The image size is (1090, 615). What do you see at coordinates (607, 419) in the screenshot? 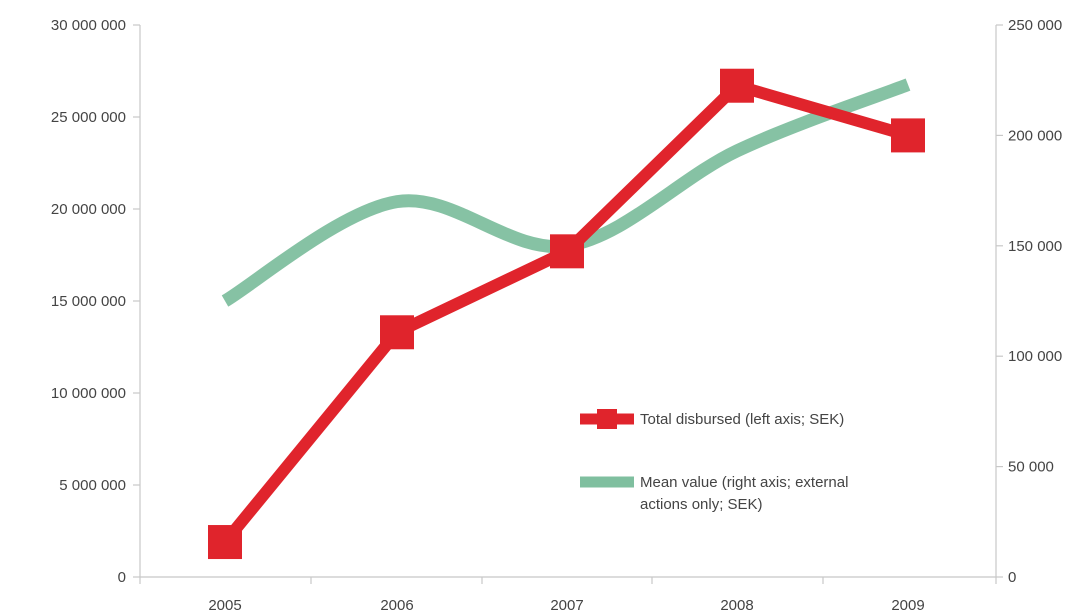
I see `legend-marker-total-disbursed` at bounding box center [607, 419].